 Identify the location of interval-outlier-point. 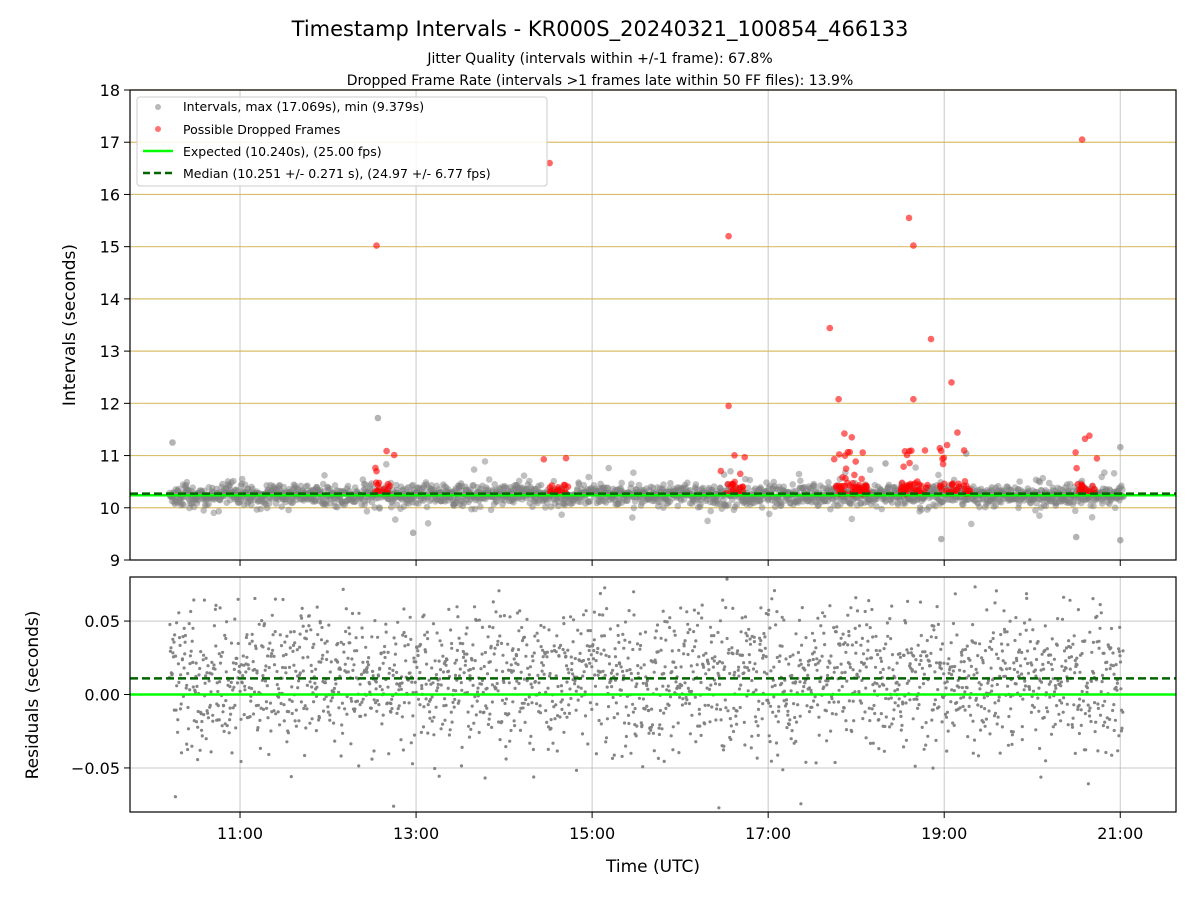
(1120, 540).